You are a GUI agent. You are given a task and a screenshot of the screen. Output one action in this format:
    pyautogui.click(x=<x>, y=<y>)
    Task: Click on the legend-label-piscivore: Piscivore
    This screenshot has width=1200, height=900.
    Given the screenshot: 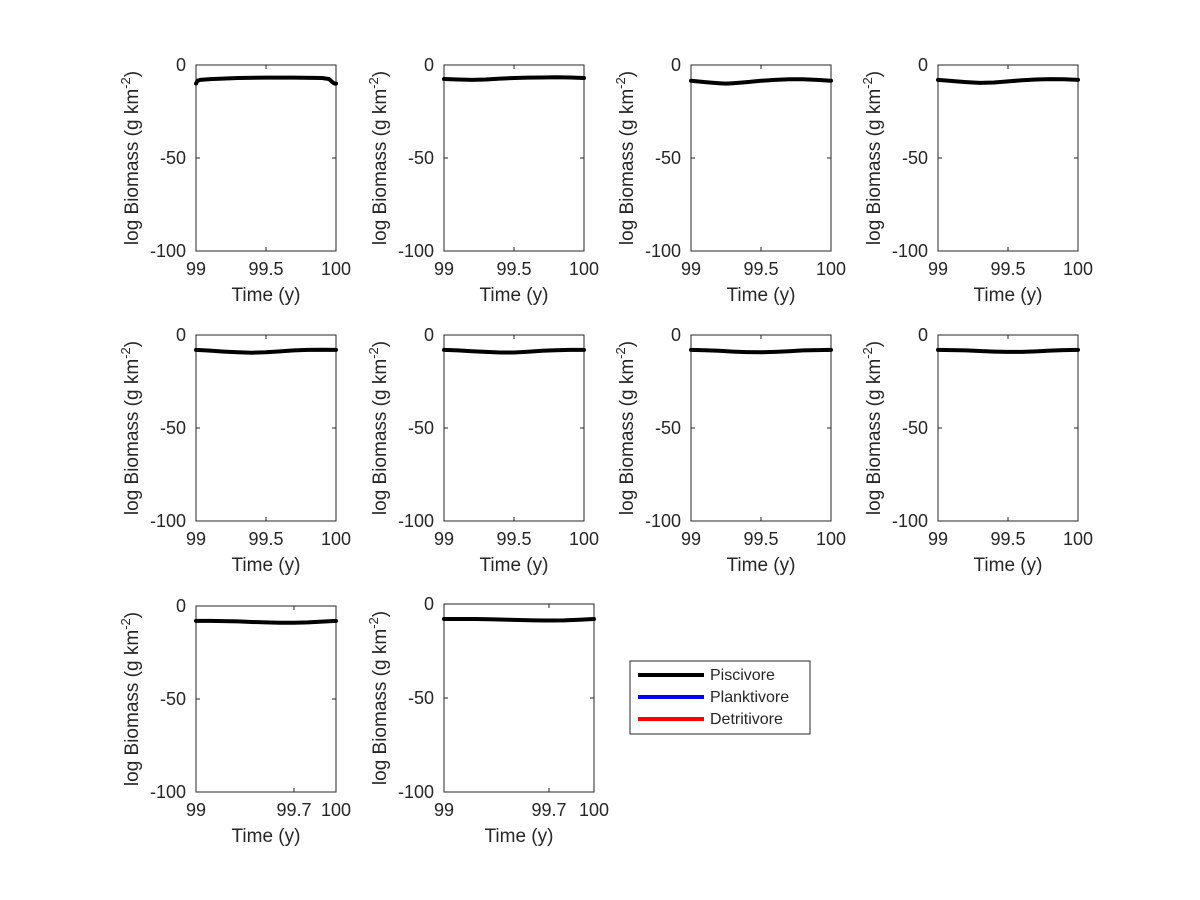 What is the action you would take?
    pyautogui.click(x=742, y=675)
    